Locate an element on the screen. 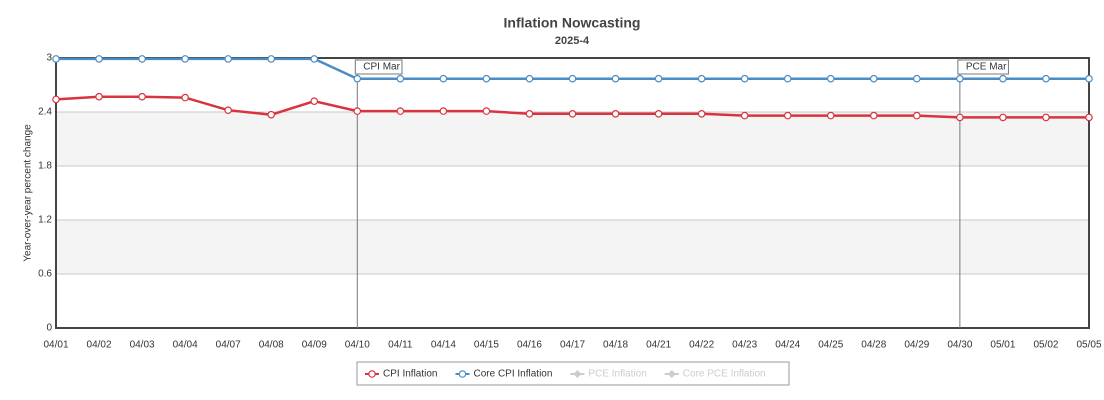  x-tick-label: 04/25 is located at coordinates (830, 345).